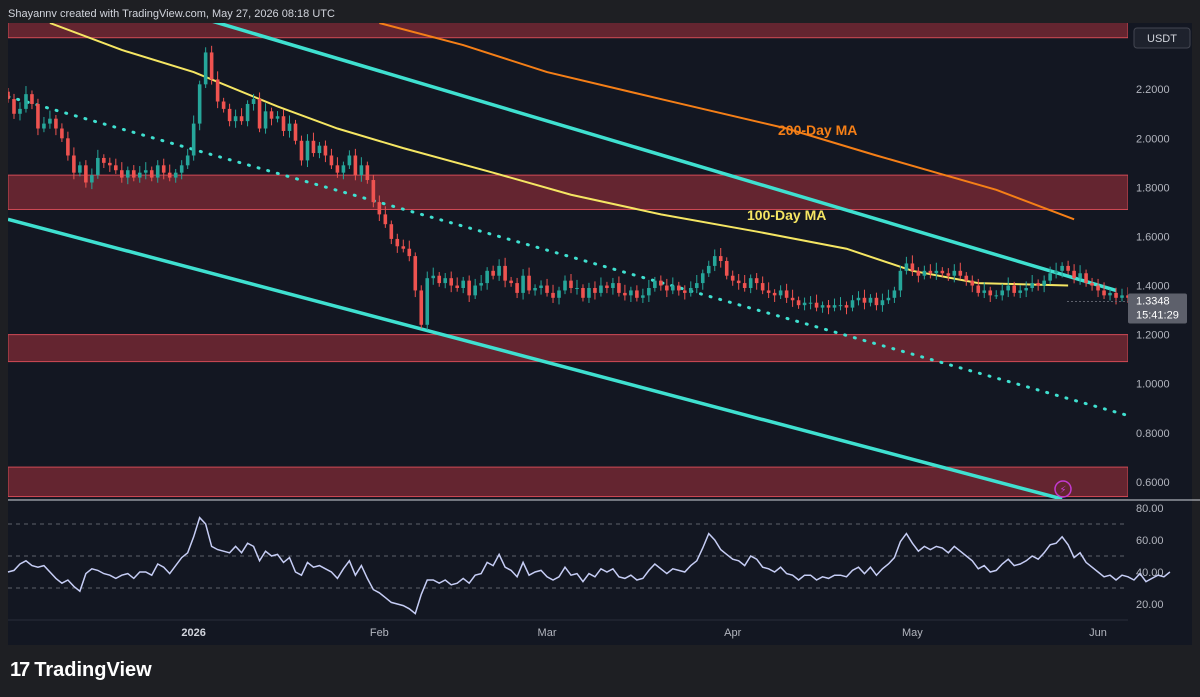 The image size is (1200, 697). I want to click on current-price-tag, so click(1157, 308).